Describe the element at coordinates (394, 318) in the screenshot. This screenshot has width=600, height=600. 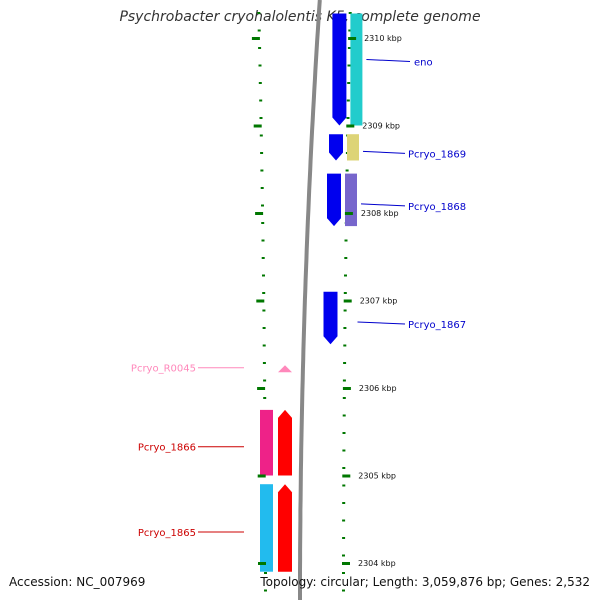
I see `feature-pcryo-1867: Pcryo_1867` at that location.